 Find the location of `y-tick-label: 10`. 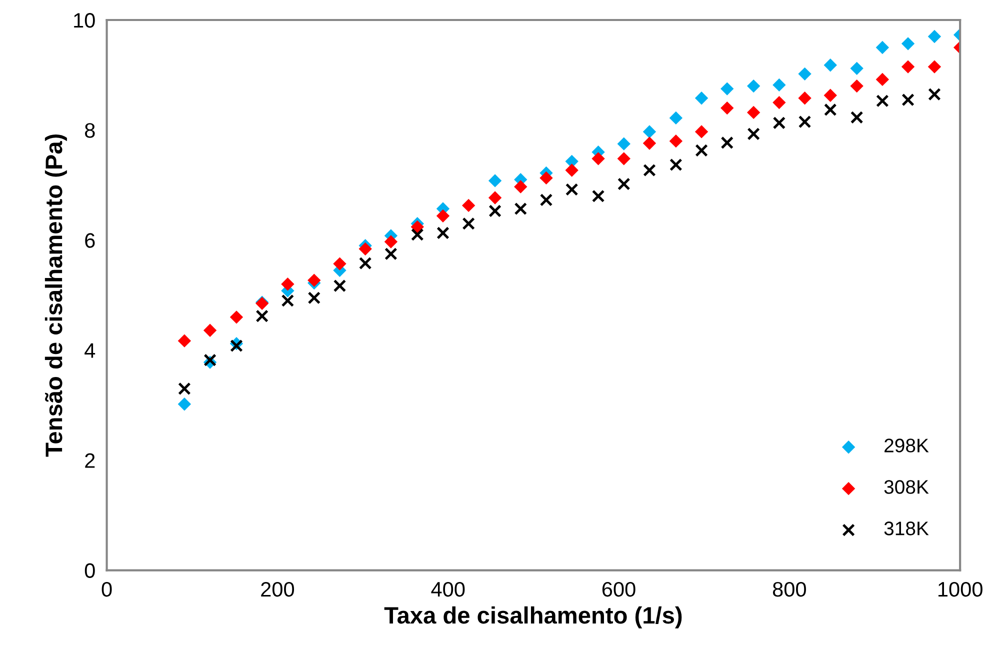

y-tick-label: 10 is located at coordinates (84, 20).